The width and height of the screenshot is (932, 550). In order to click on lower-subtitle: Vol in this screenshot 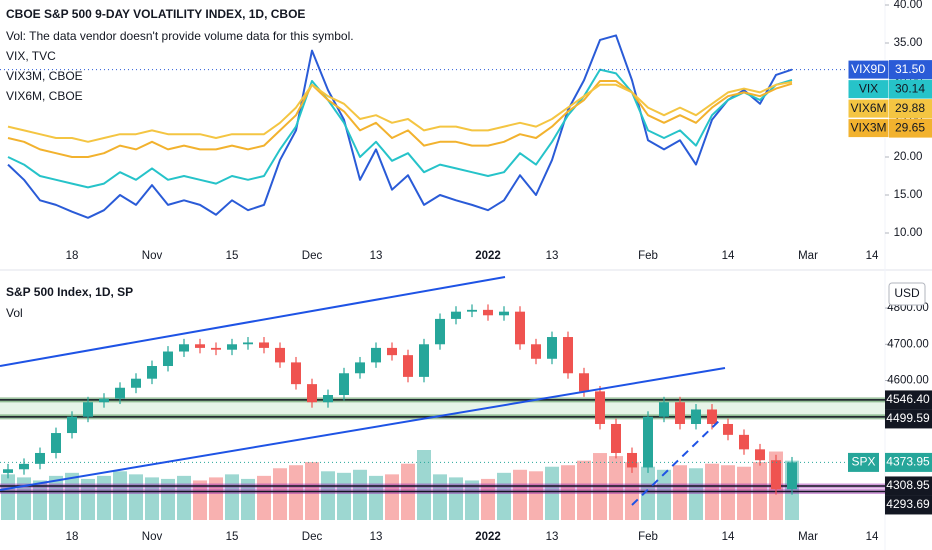, I will do `click(14, 313)`.